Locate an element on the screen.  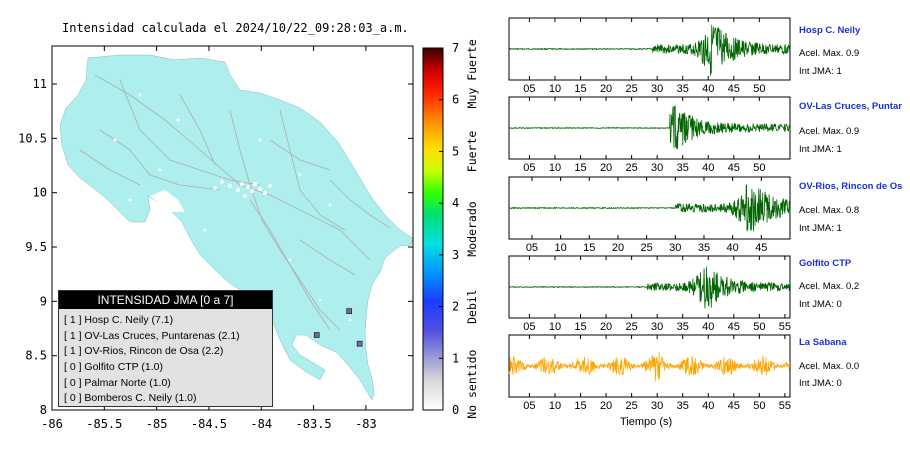
colorbar-category-label: Debil is located at coordinates (472, 306).